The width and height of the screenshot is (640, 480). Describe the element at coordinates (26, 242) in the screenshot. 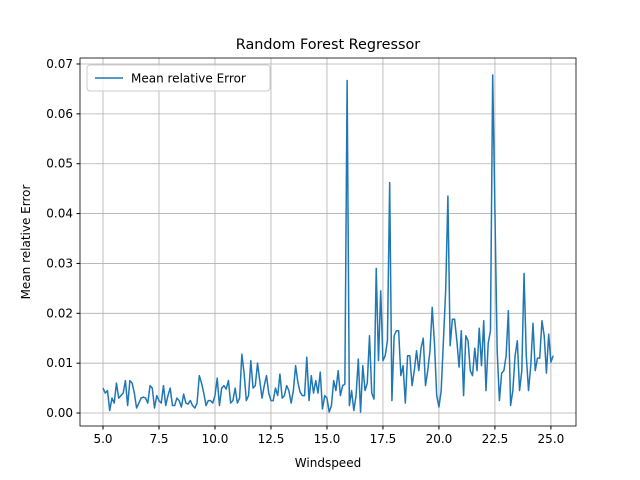

I see `y-axis-label: Mean relative Error` at that location.